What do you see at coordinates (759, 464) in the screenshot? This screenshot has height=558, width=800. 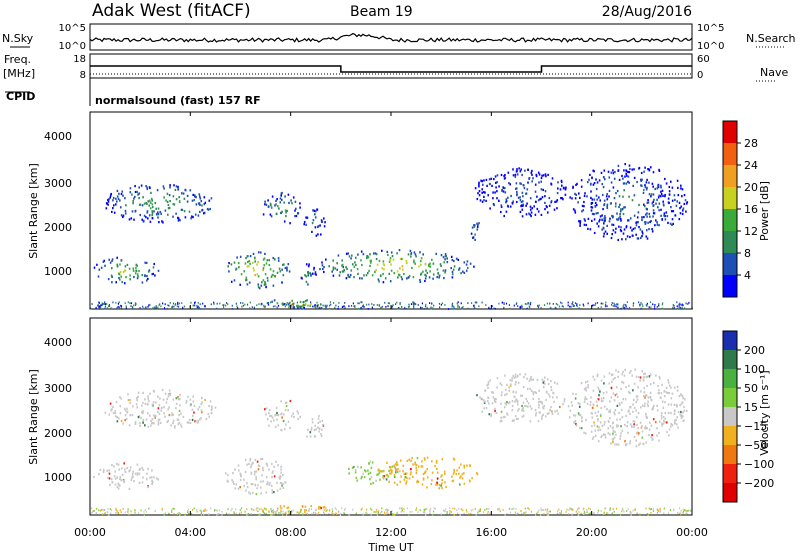 I see `colorbar-tick-label: −100` at bounding box center [759, 464].